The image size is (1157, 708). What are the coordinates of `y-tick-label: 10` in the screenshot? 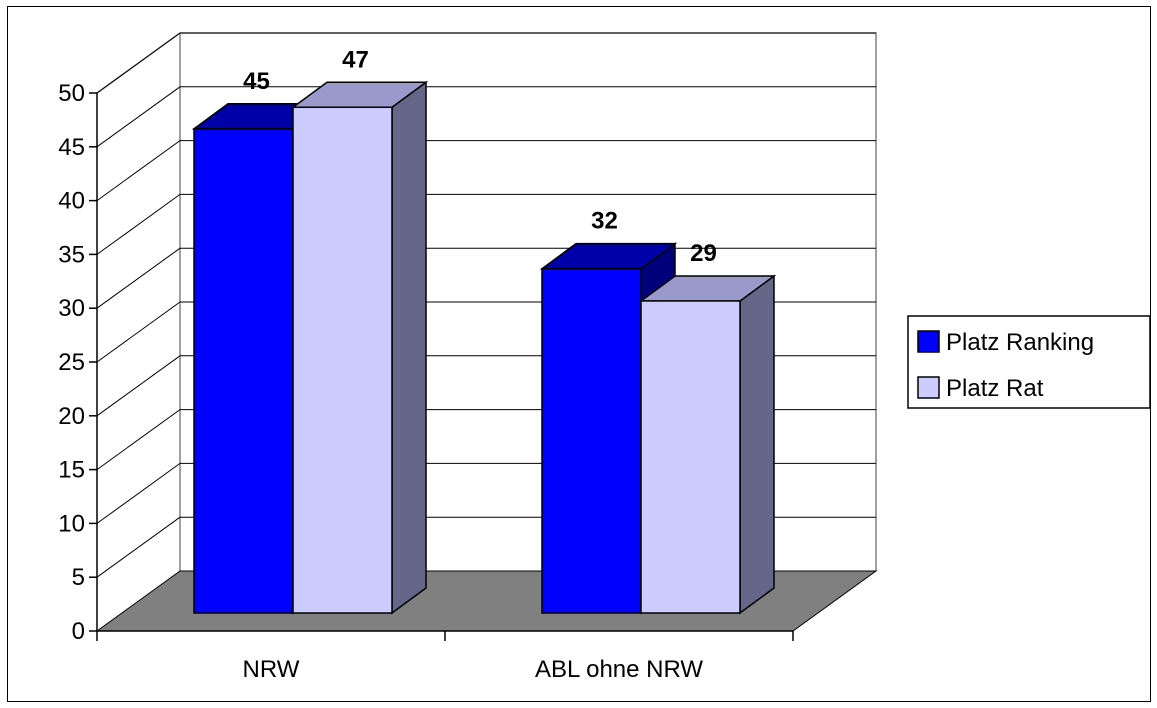 It's located at (71, 523).